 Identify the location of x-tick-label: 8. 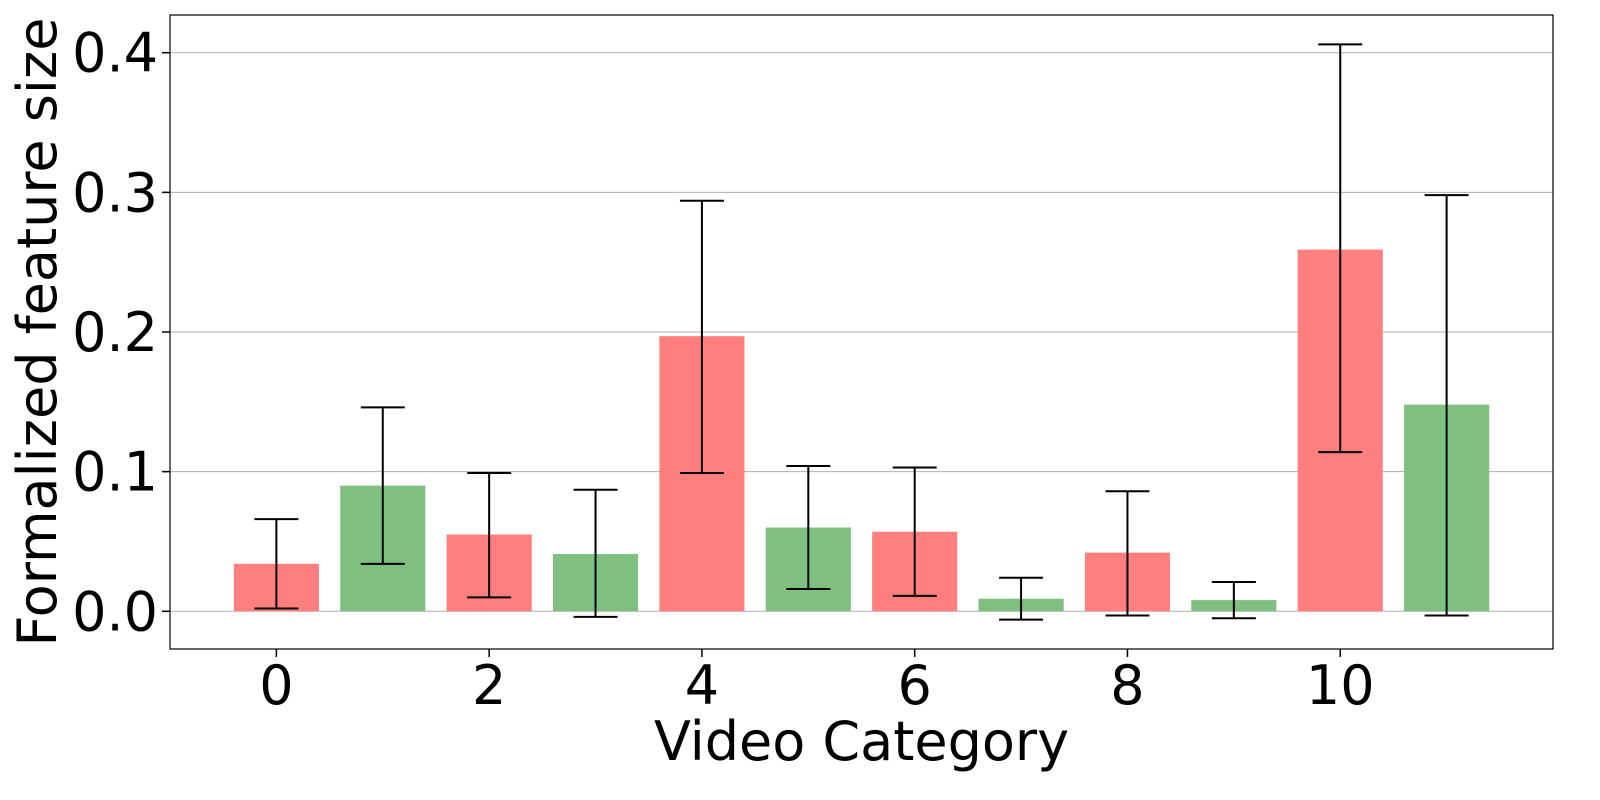
(1127, 685).